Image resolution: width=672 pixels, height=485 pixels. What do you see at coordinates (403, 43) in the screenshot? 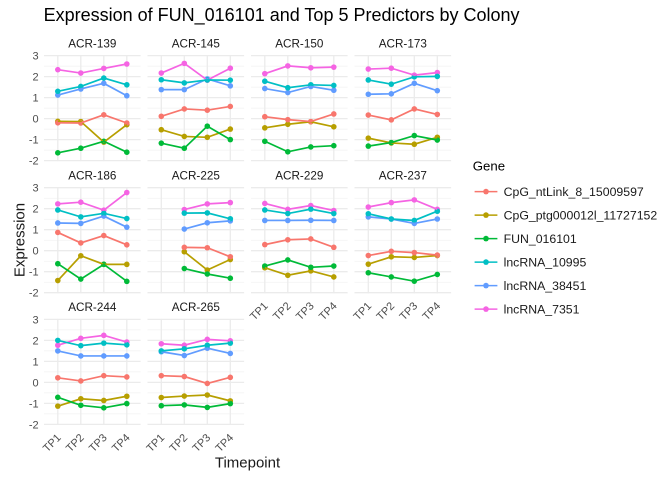
I see `svg-text: ACR-173` at bounding box center [403, 43].